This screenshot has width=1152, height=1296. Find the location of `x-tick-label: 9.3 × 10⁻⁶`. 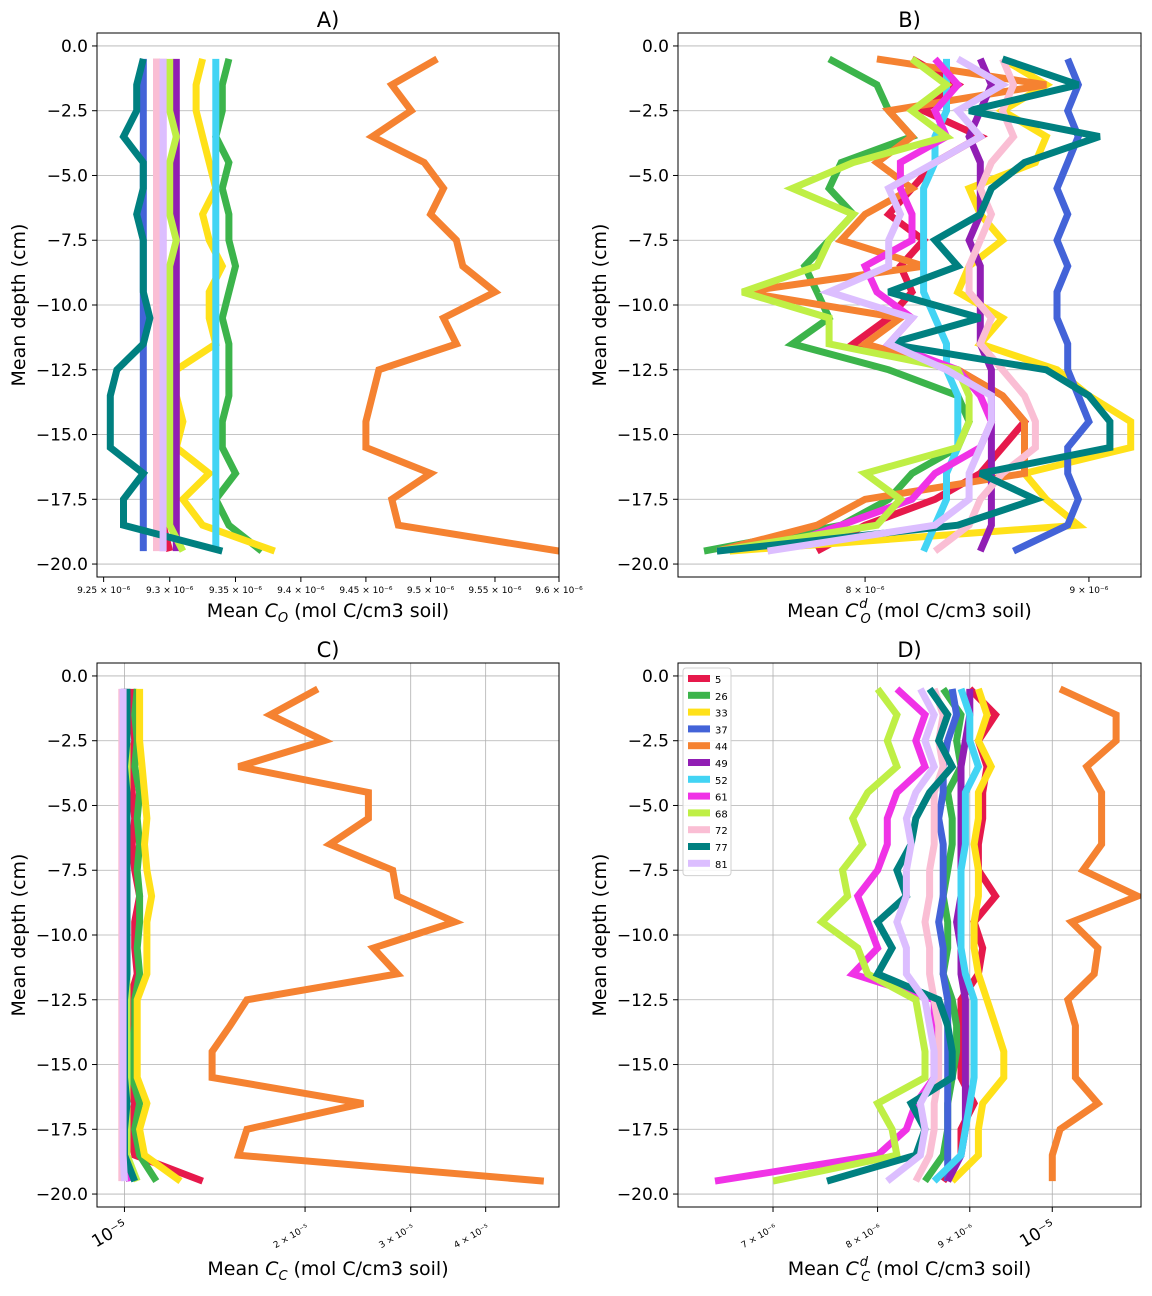

x-tick-label: 9.3 × 10⁻⁶ is located at coordinates (170, 591).